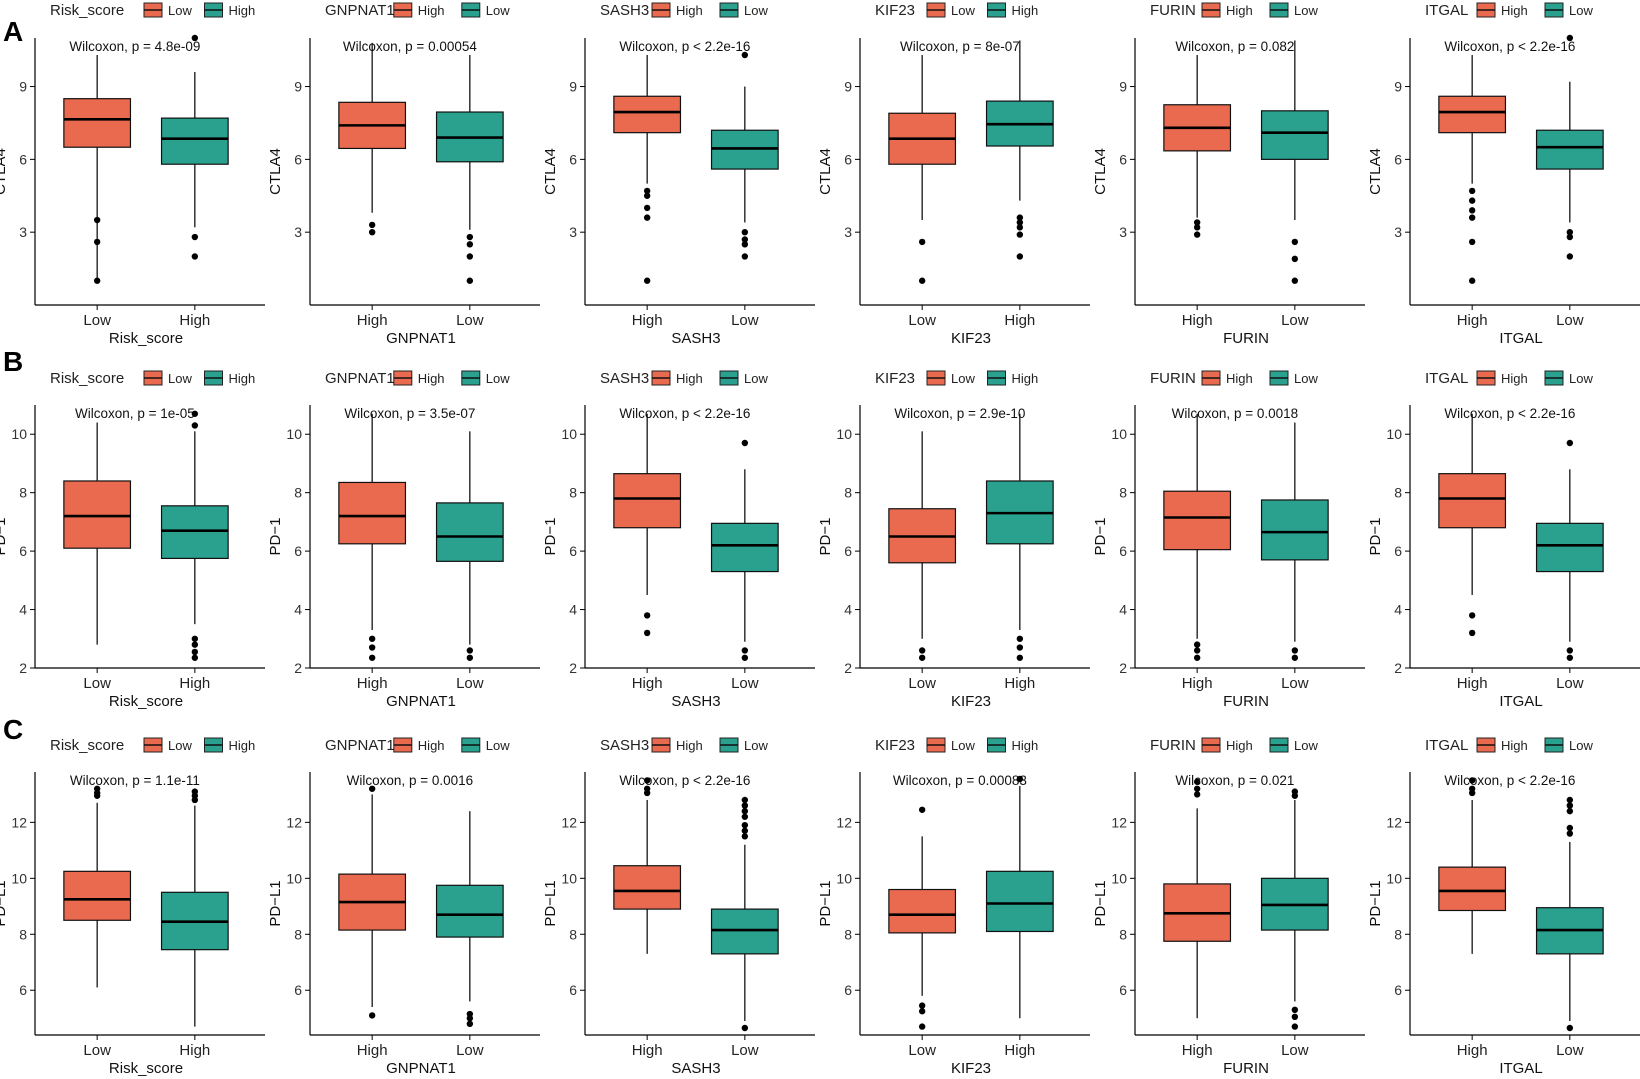  I want to click on wilcoxon-annotation: Wilcoxon, p = 0.0016, so click(410, 780).